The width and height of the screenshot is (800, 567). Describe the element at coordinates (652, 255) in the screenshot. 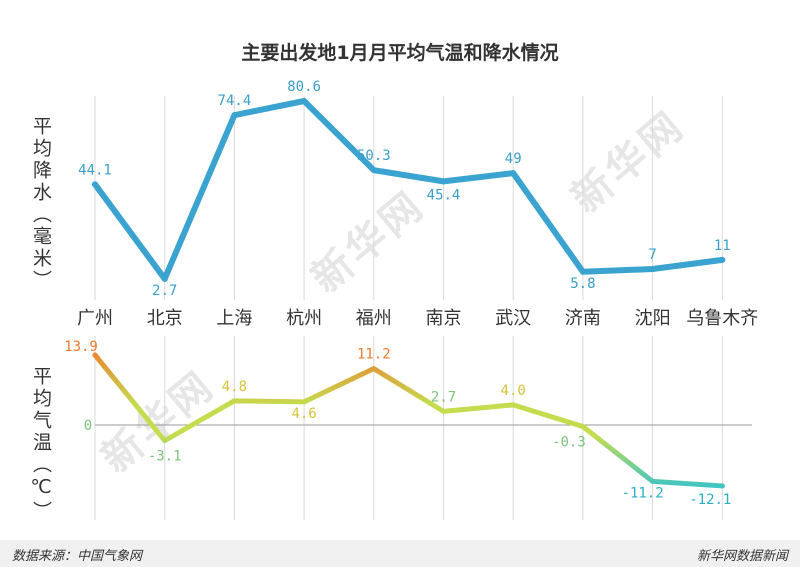

I see `rain-data-label: 7` at that location.